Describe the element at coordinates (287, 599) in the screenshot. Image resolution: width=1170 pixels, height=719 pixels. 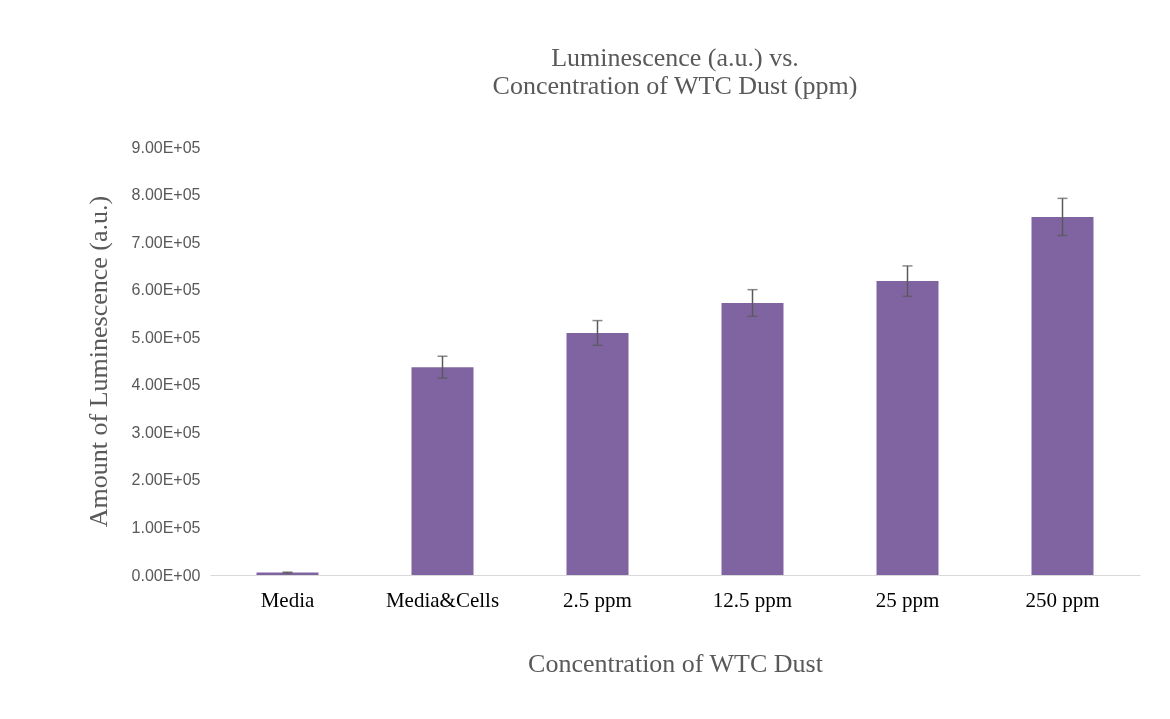
I see `x-tick-label: Media` at that location.